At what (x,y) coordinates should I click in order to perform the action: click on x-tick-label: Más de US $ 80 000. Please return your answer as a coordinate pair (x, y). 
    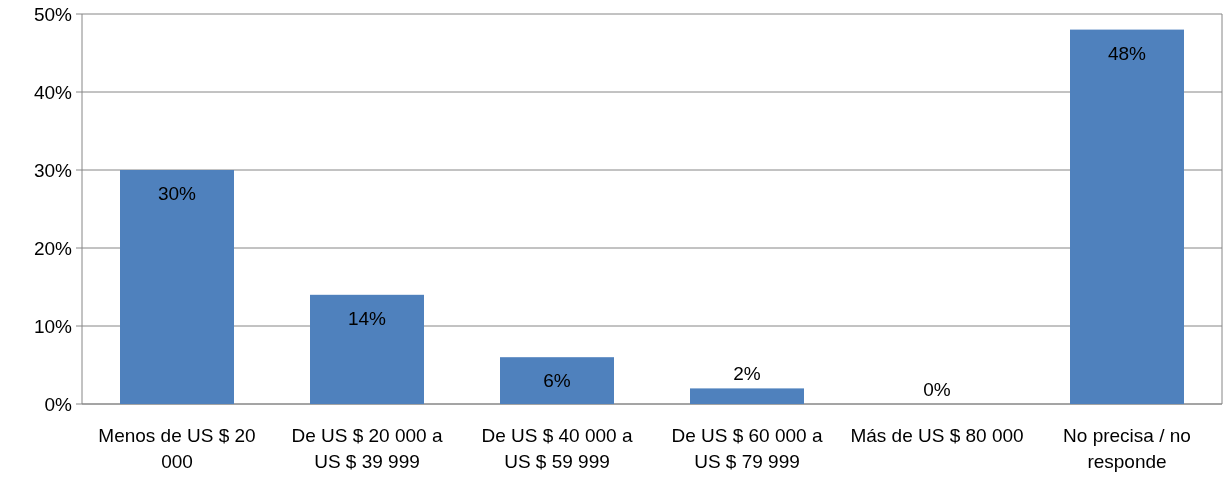
    Looking at the image, I should click on (937, 435).